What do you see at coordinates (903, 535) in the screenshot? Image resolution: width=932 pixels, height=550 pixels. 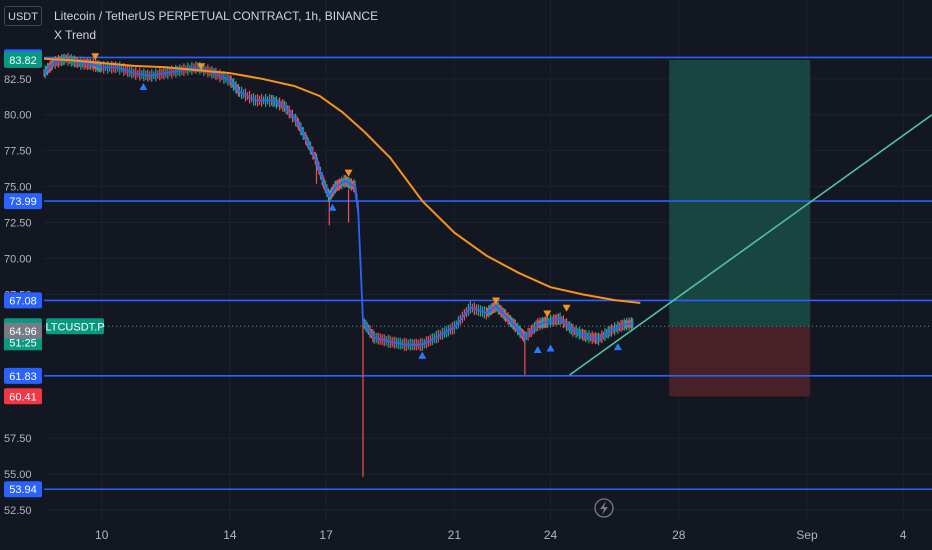 I see `x-tick-label: 4` at bounding box center [903, 535].